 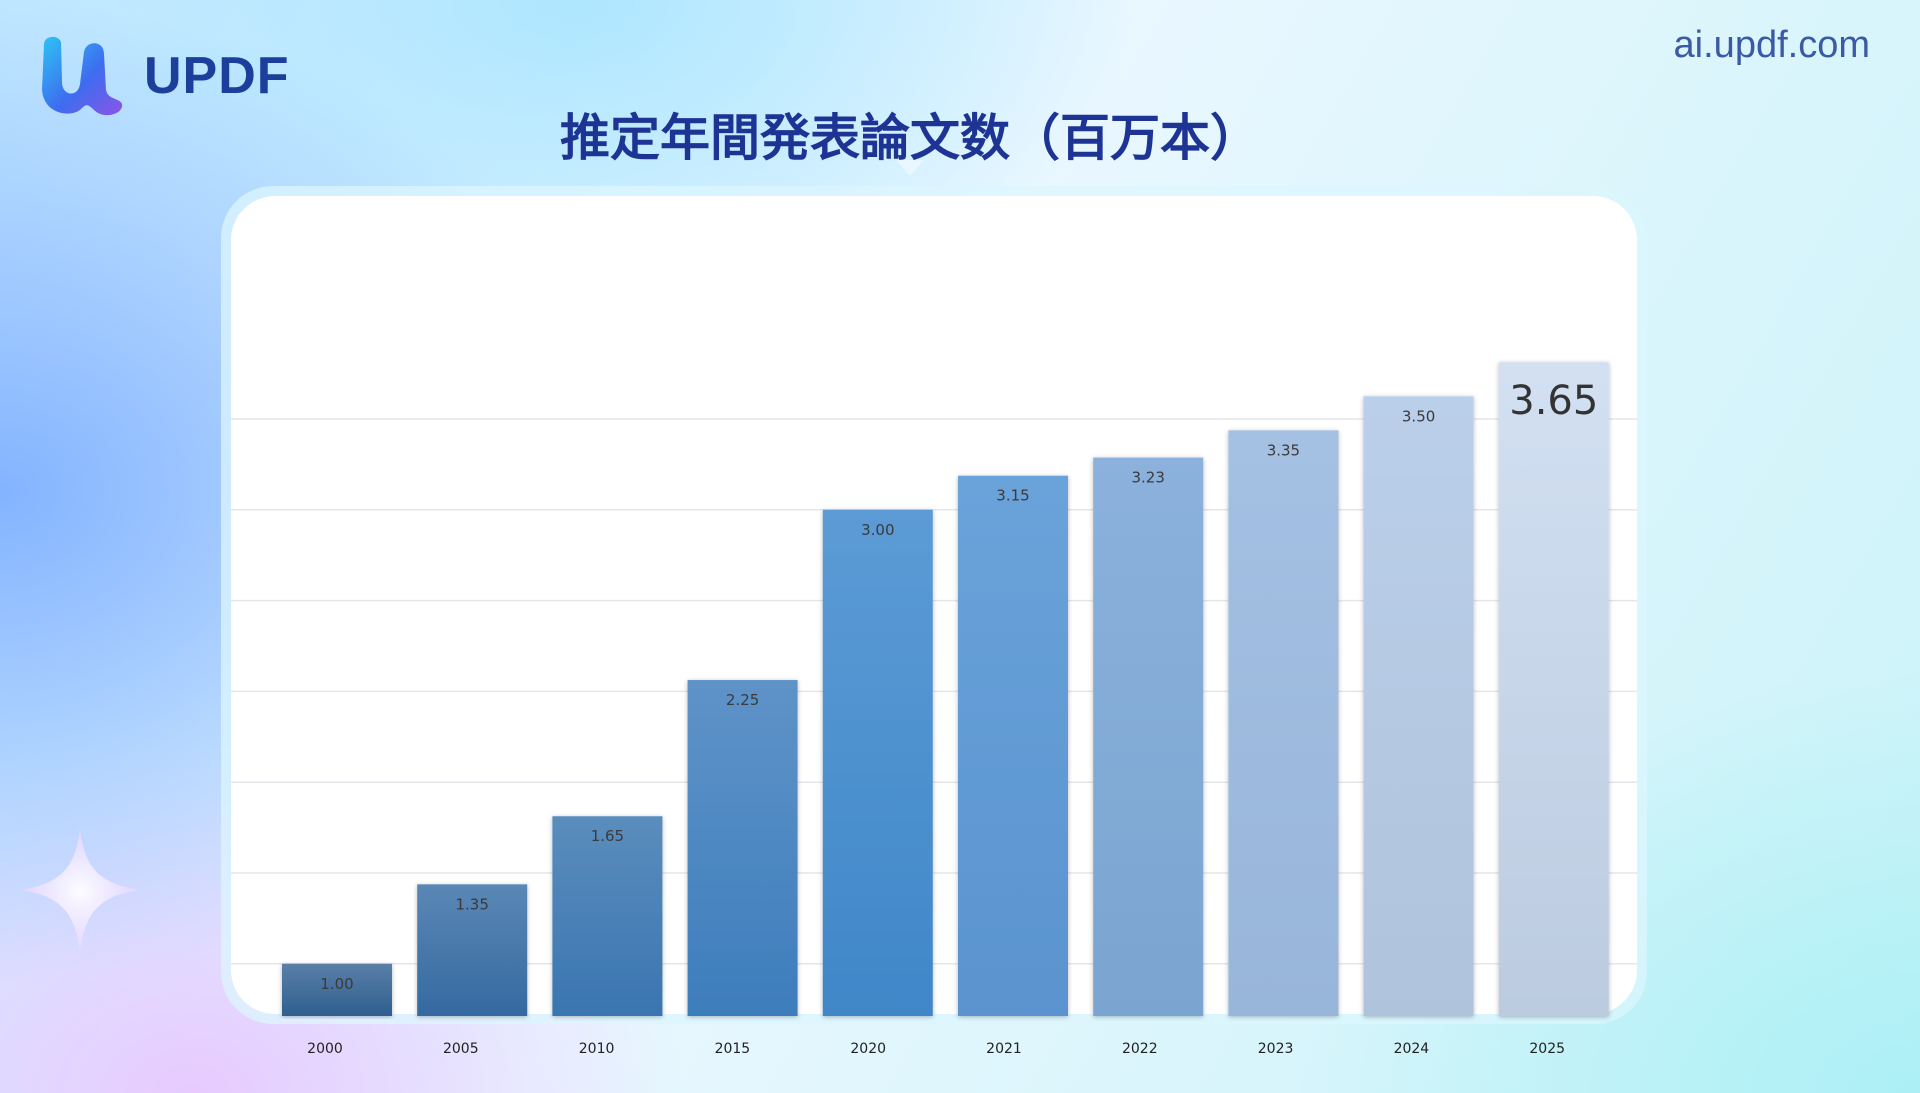 I want to click on x-tick-2024: 2024, so click(x=1412, y=1049).